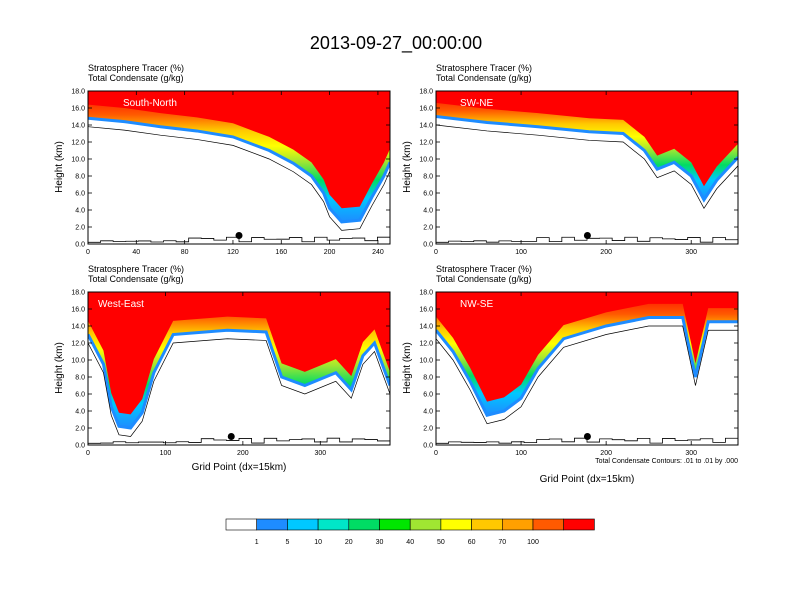  Describe the element at coordinates (318, 542) in the screenshot. I see `colorbar-label: 10` at that location.